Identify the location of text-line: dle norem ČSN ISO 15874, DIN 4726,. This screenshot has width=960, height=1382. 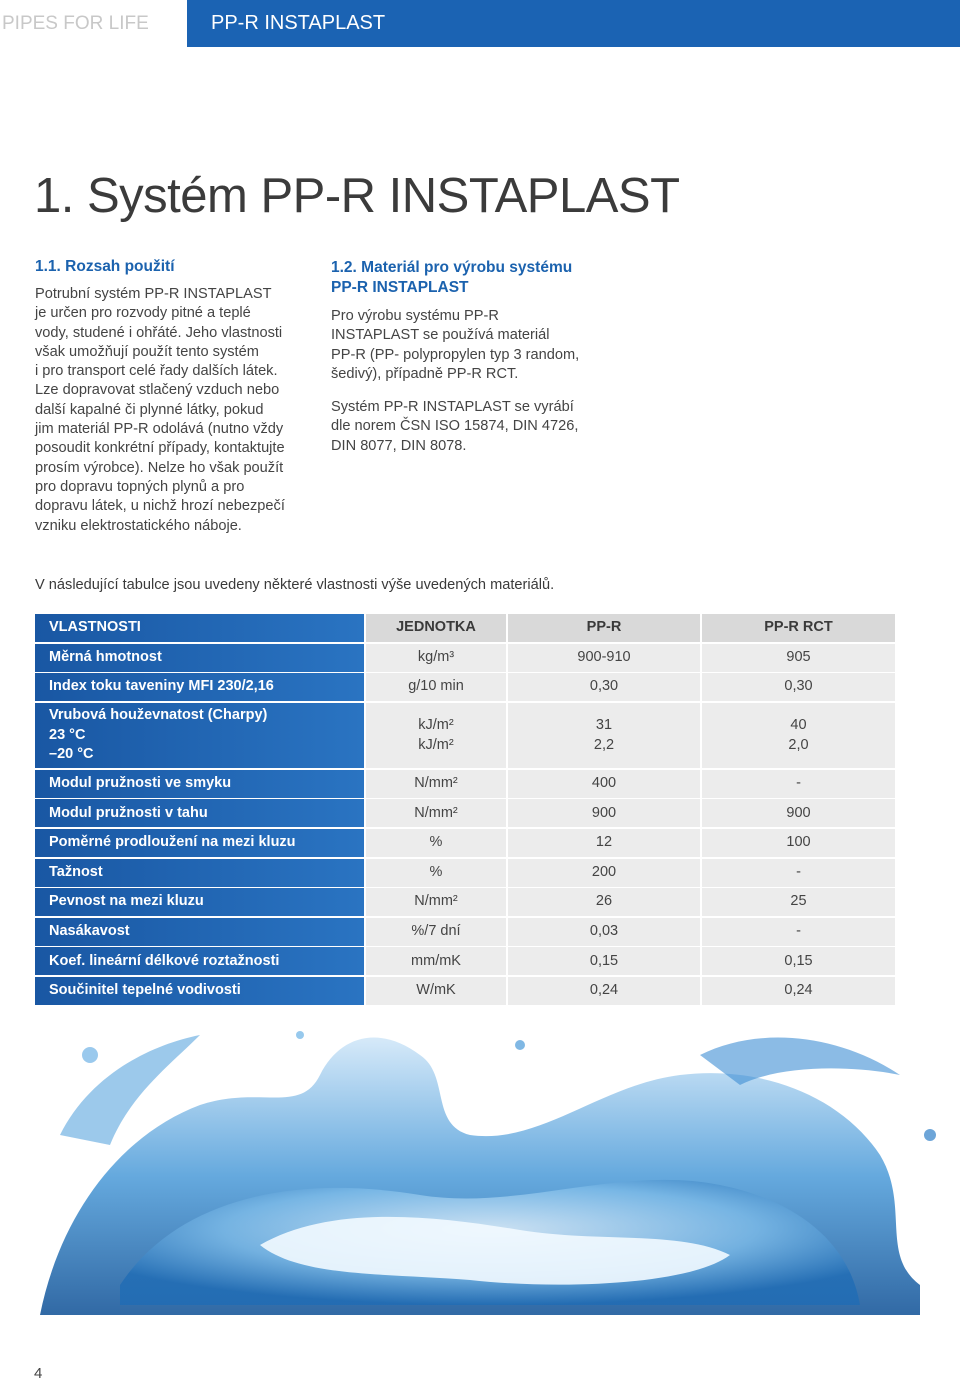
(455, 426).